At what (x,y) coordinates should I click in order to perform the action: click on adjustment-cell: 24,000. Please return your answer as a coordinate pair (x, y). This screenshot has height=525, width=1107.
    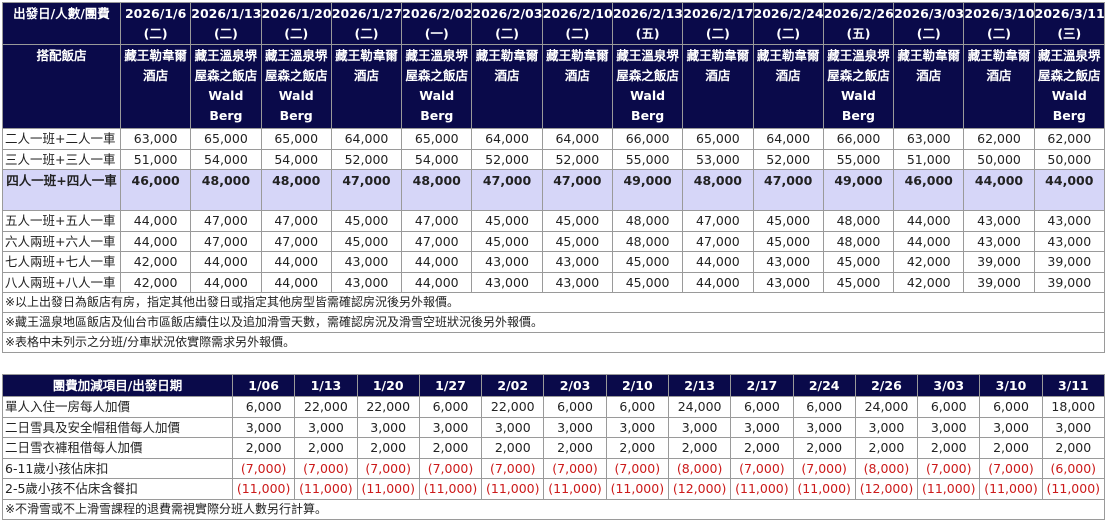
    Looking at the image, I should click on (886, 407).